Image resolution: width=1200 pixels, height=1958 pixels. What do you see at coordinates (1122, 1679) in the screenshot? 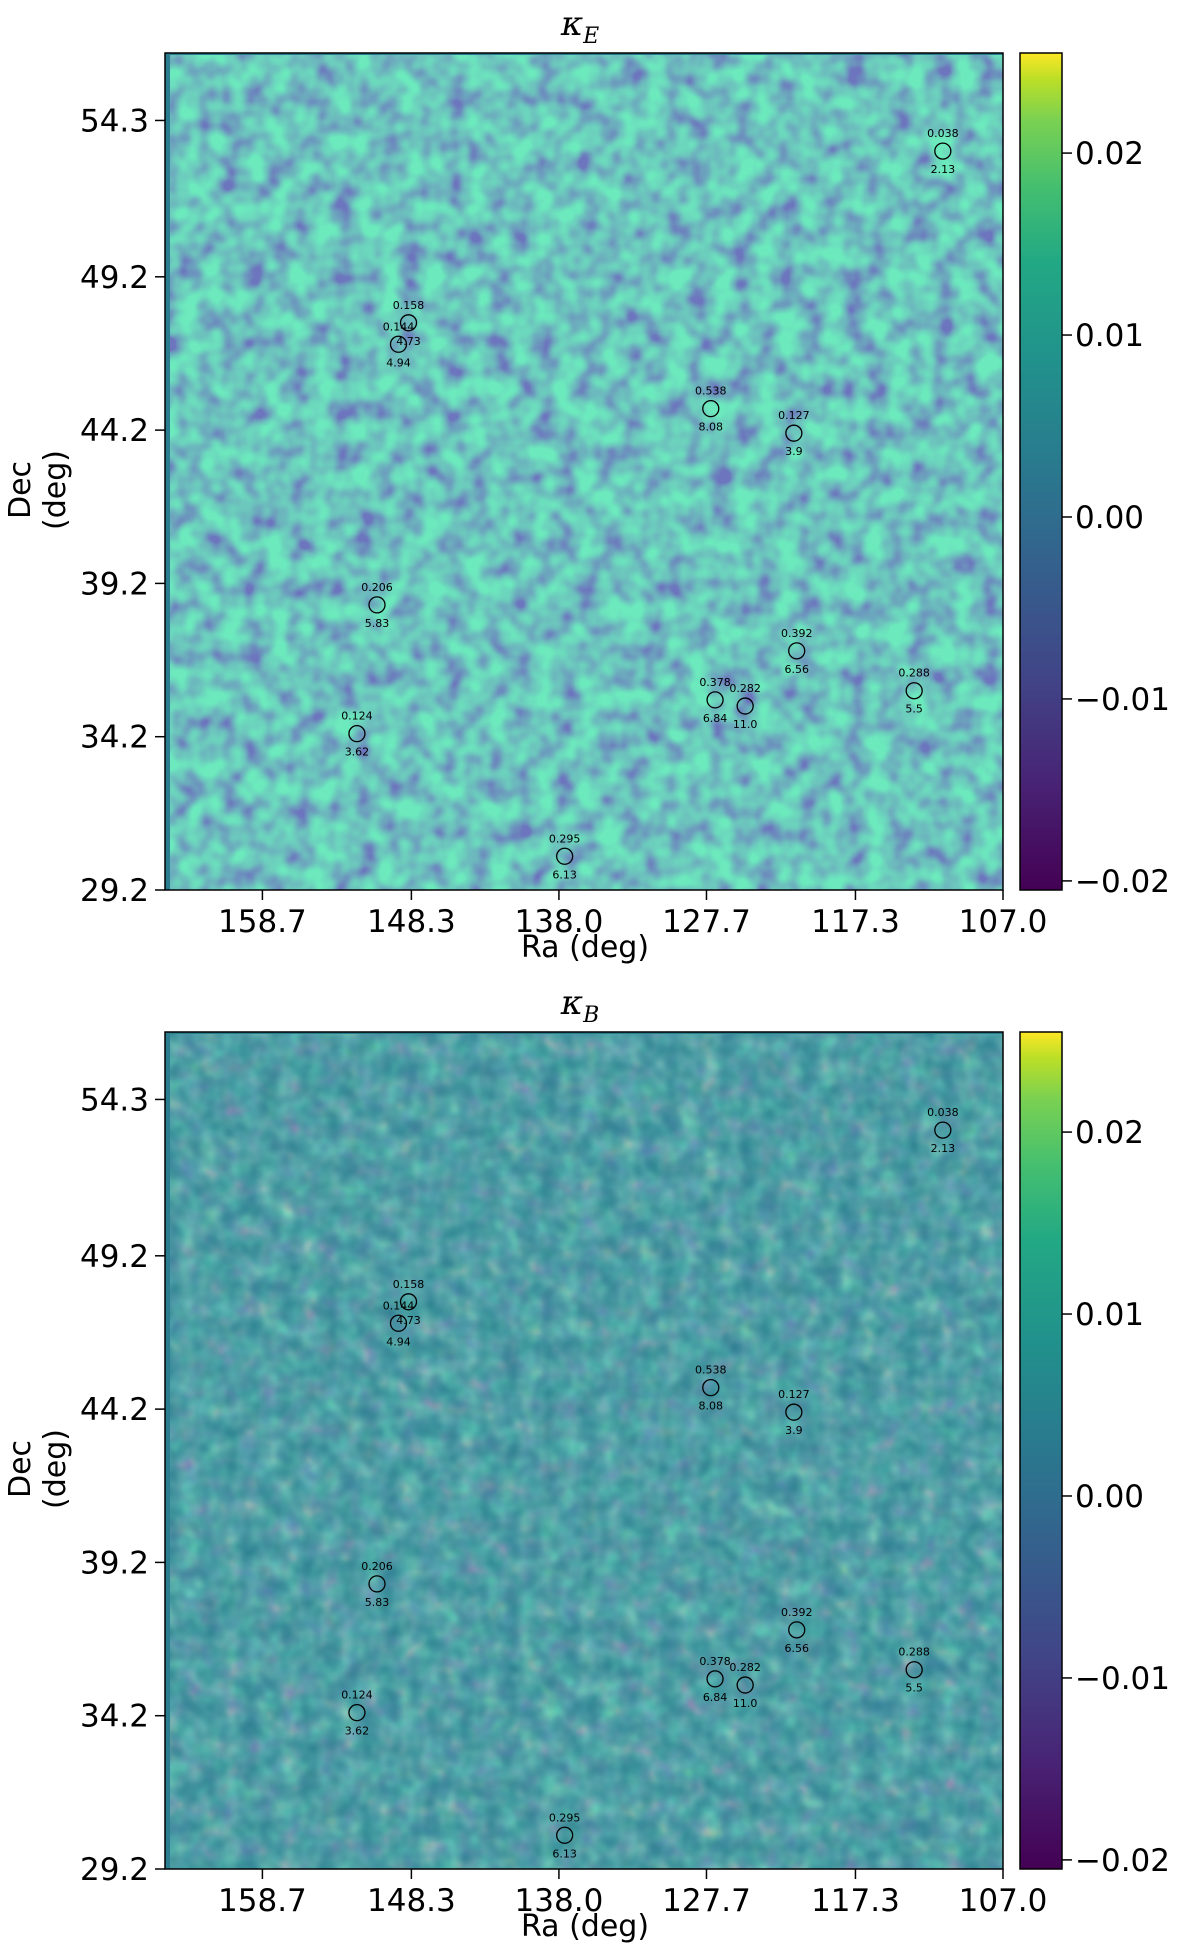
I see `colorbar-tick-label: −0.01` at bounding box center [1122, 1679].